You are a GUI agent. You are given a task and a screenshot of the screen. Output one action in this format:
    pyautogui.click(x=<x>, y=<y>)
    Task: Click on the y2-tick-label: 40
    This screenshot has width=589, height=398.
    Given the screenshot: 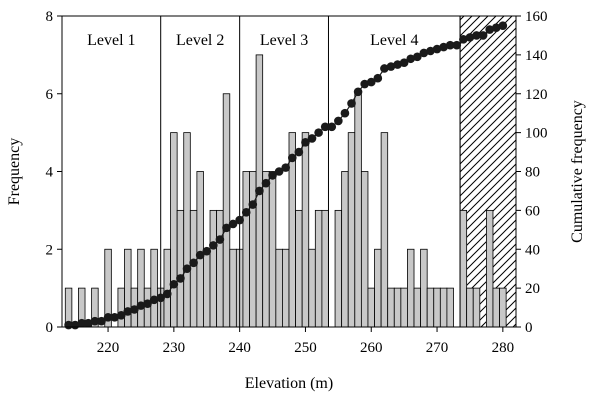 What is the action you would take?
    pyautogui.click(x=532, y=250)
    